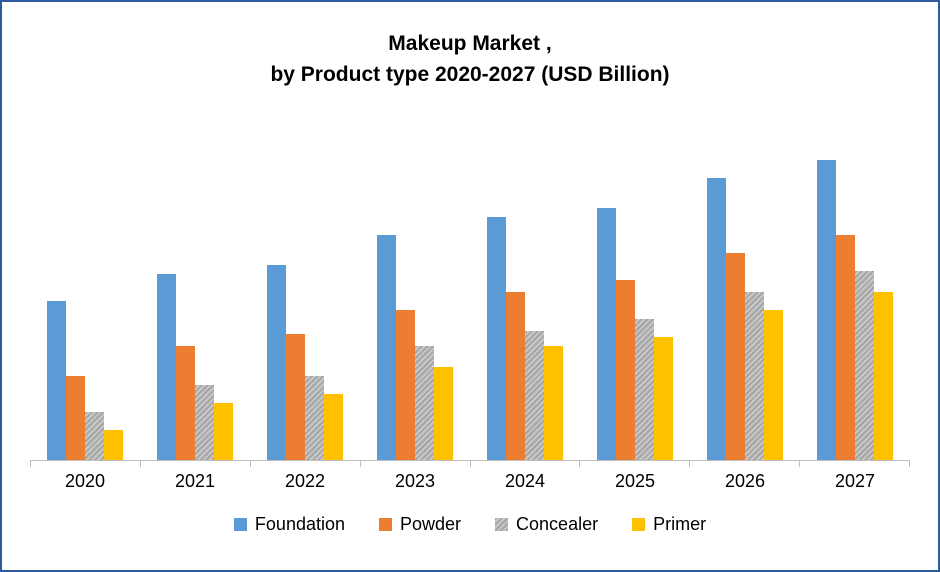 The width and height of the screenshot is (940, 572). Describe the element at coordinates (525, 481) in the screenshot. I see `x-tick-label-2024: 2024` at that location.